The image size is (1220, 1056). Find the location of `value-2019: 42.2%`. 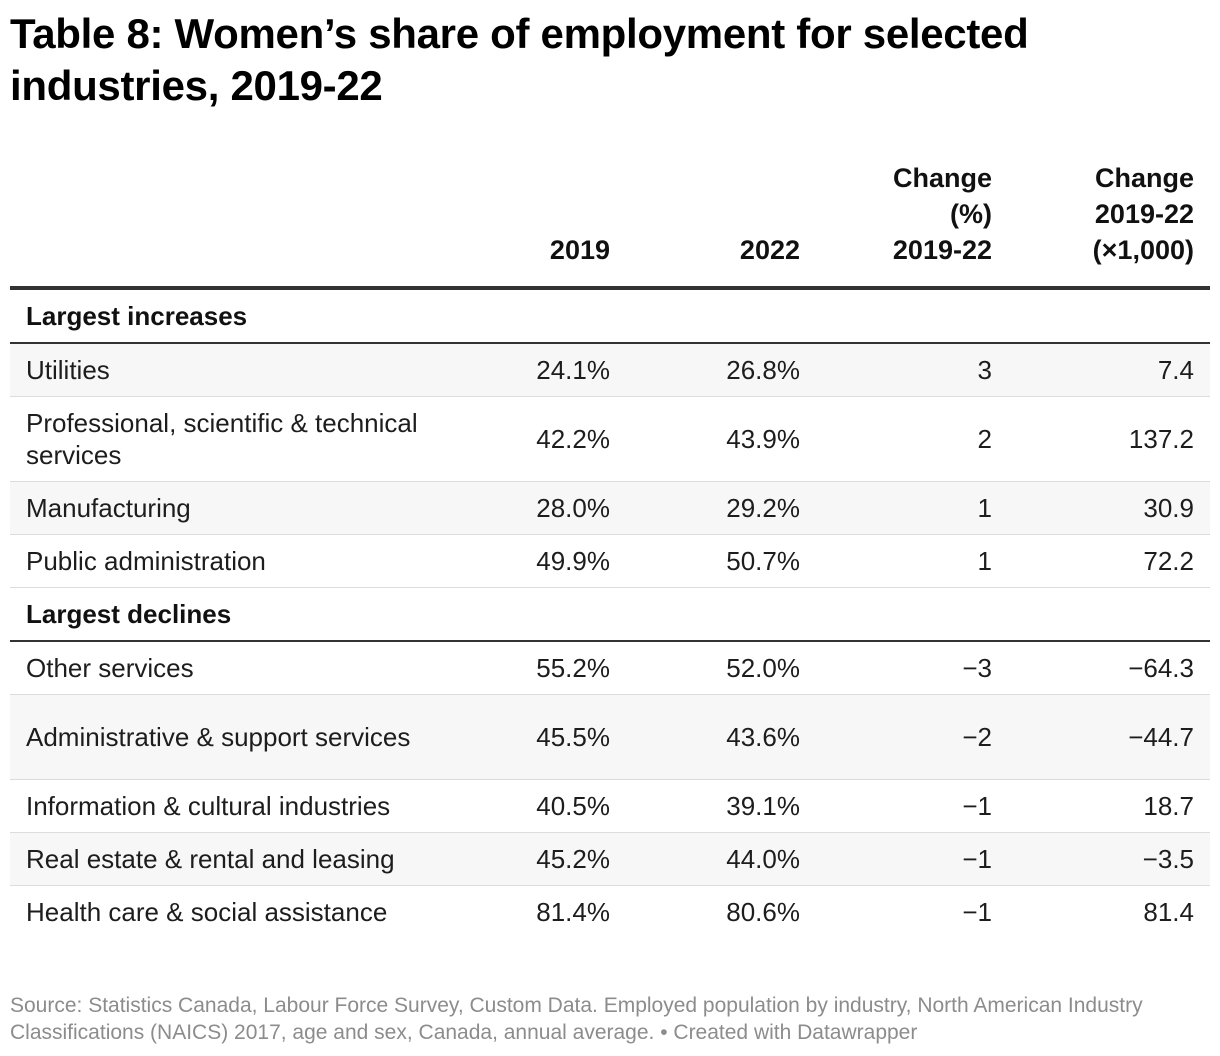

value-2019: 42.2% is located at coordinates (538, 439).